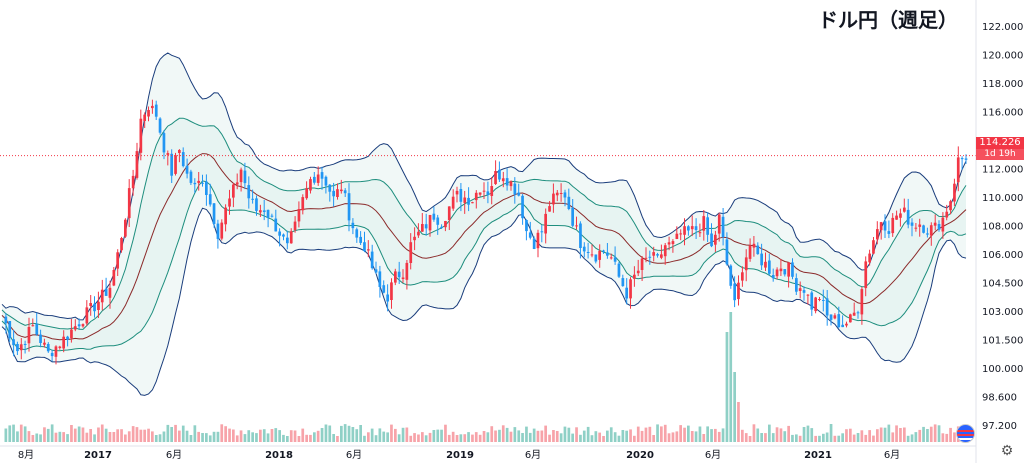 The height and width of the screenshot is (467, 1024). What do you see at coordinates (1007, 451) in the screenshot?
I see `gear-icon: ⚙` at bounding box center [1007, 451].